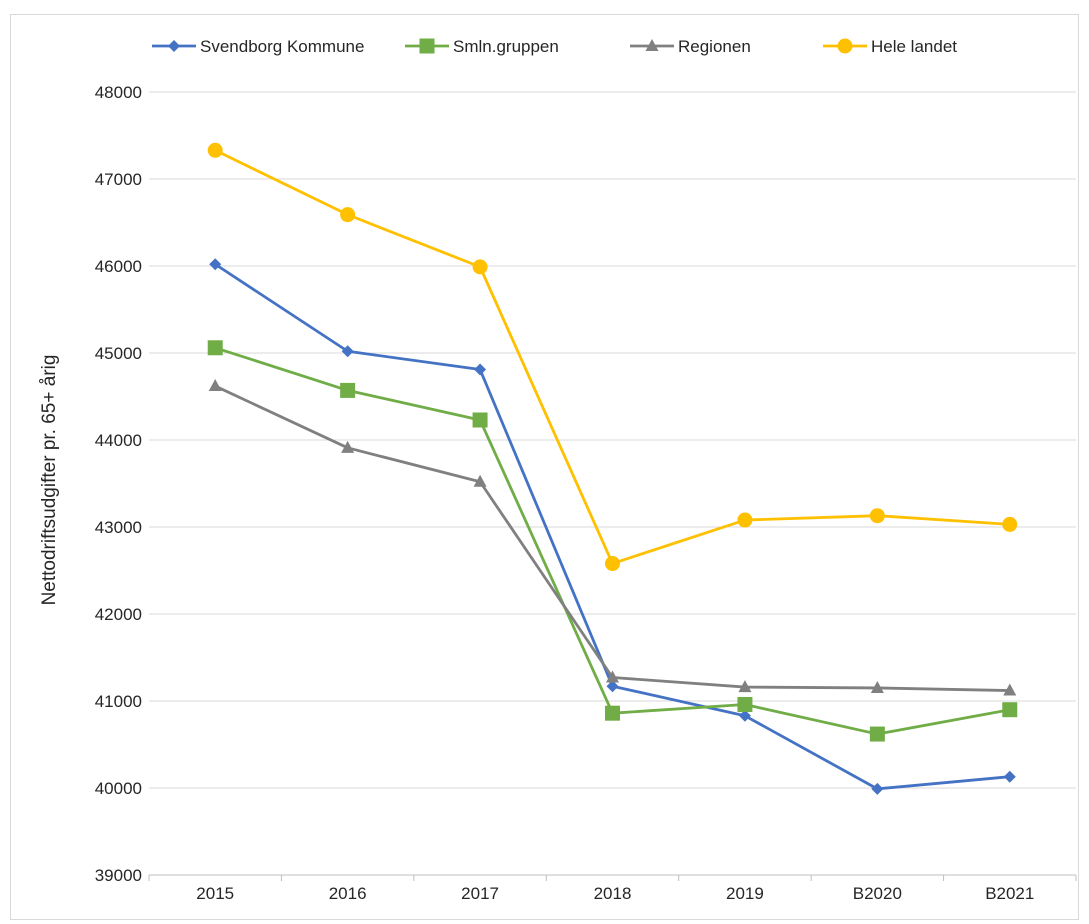 This screenshot has width=1089, height=924. What do you see at coordinates (744, 715) in the screenshot?
I see `data-point-svendborg-kommune-2019` at bounding box center [744, 715].